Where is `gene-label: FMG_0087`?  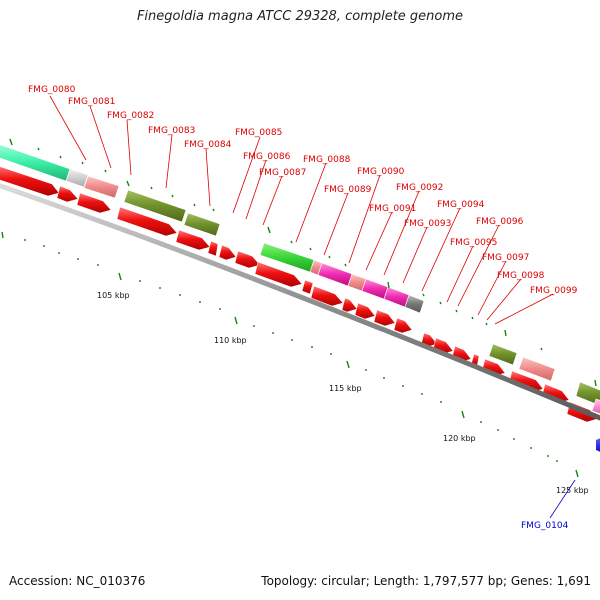
gene-label: FMG_0087 is located at coordinates (282, 173).